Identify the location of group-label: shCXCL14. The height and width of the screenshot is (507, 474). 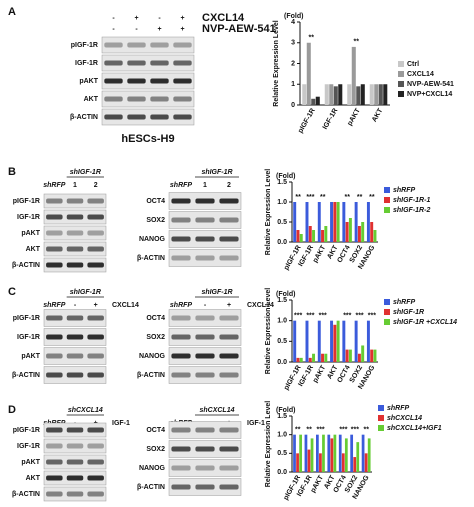
(85, 410).